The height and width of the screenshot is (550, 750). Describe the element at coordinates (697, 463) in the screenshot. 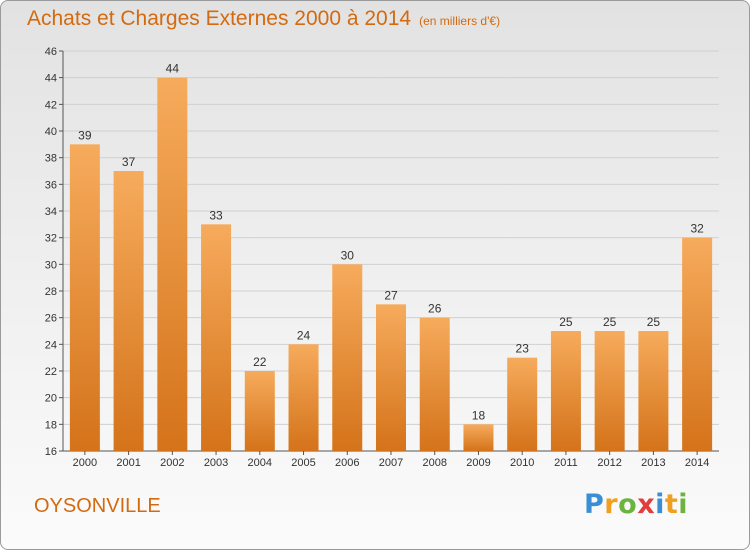

I see `x-tick-label-2014: 2014` at that location.